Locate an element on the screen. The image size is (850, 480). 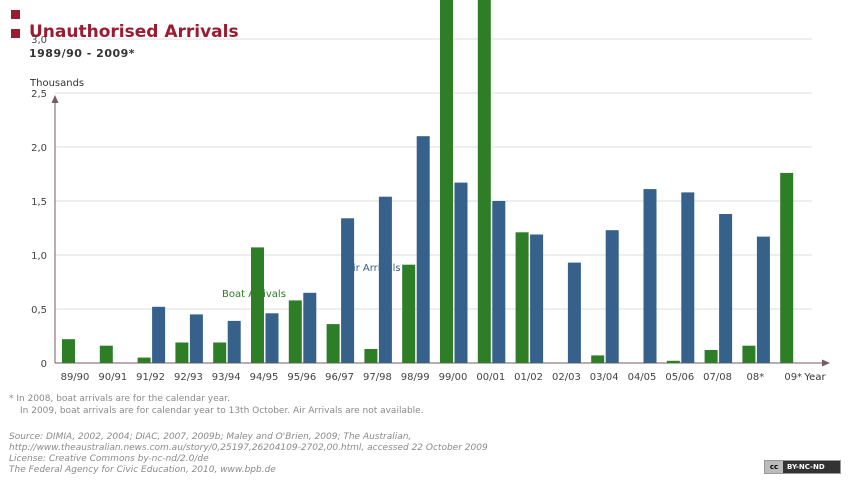
x-tick-label: 96/97 is located at coordinates (339, 377).